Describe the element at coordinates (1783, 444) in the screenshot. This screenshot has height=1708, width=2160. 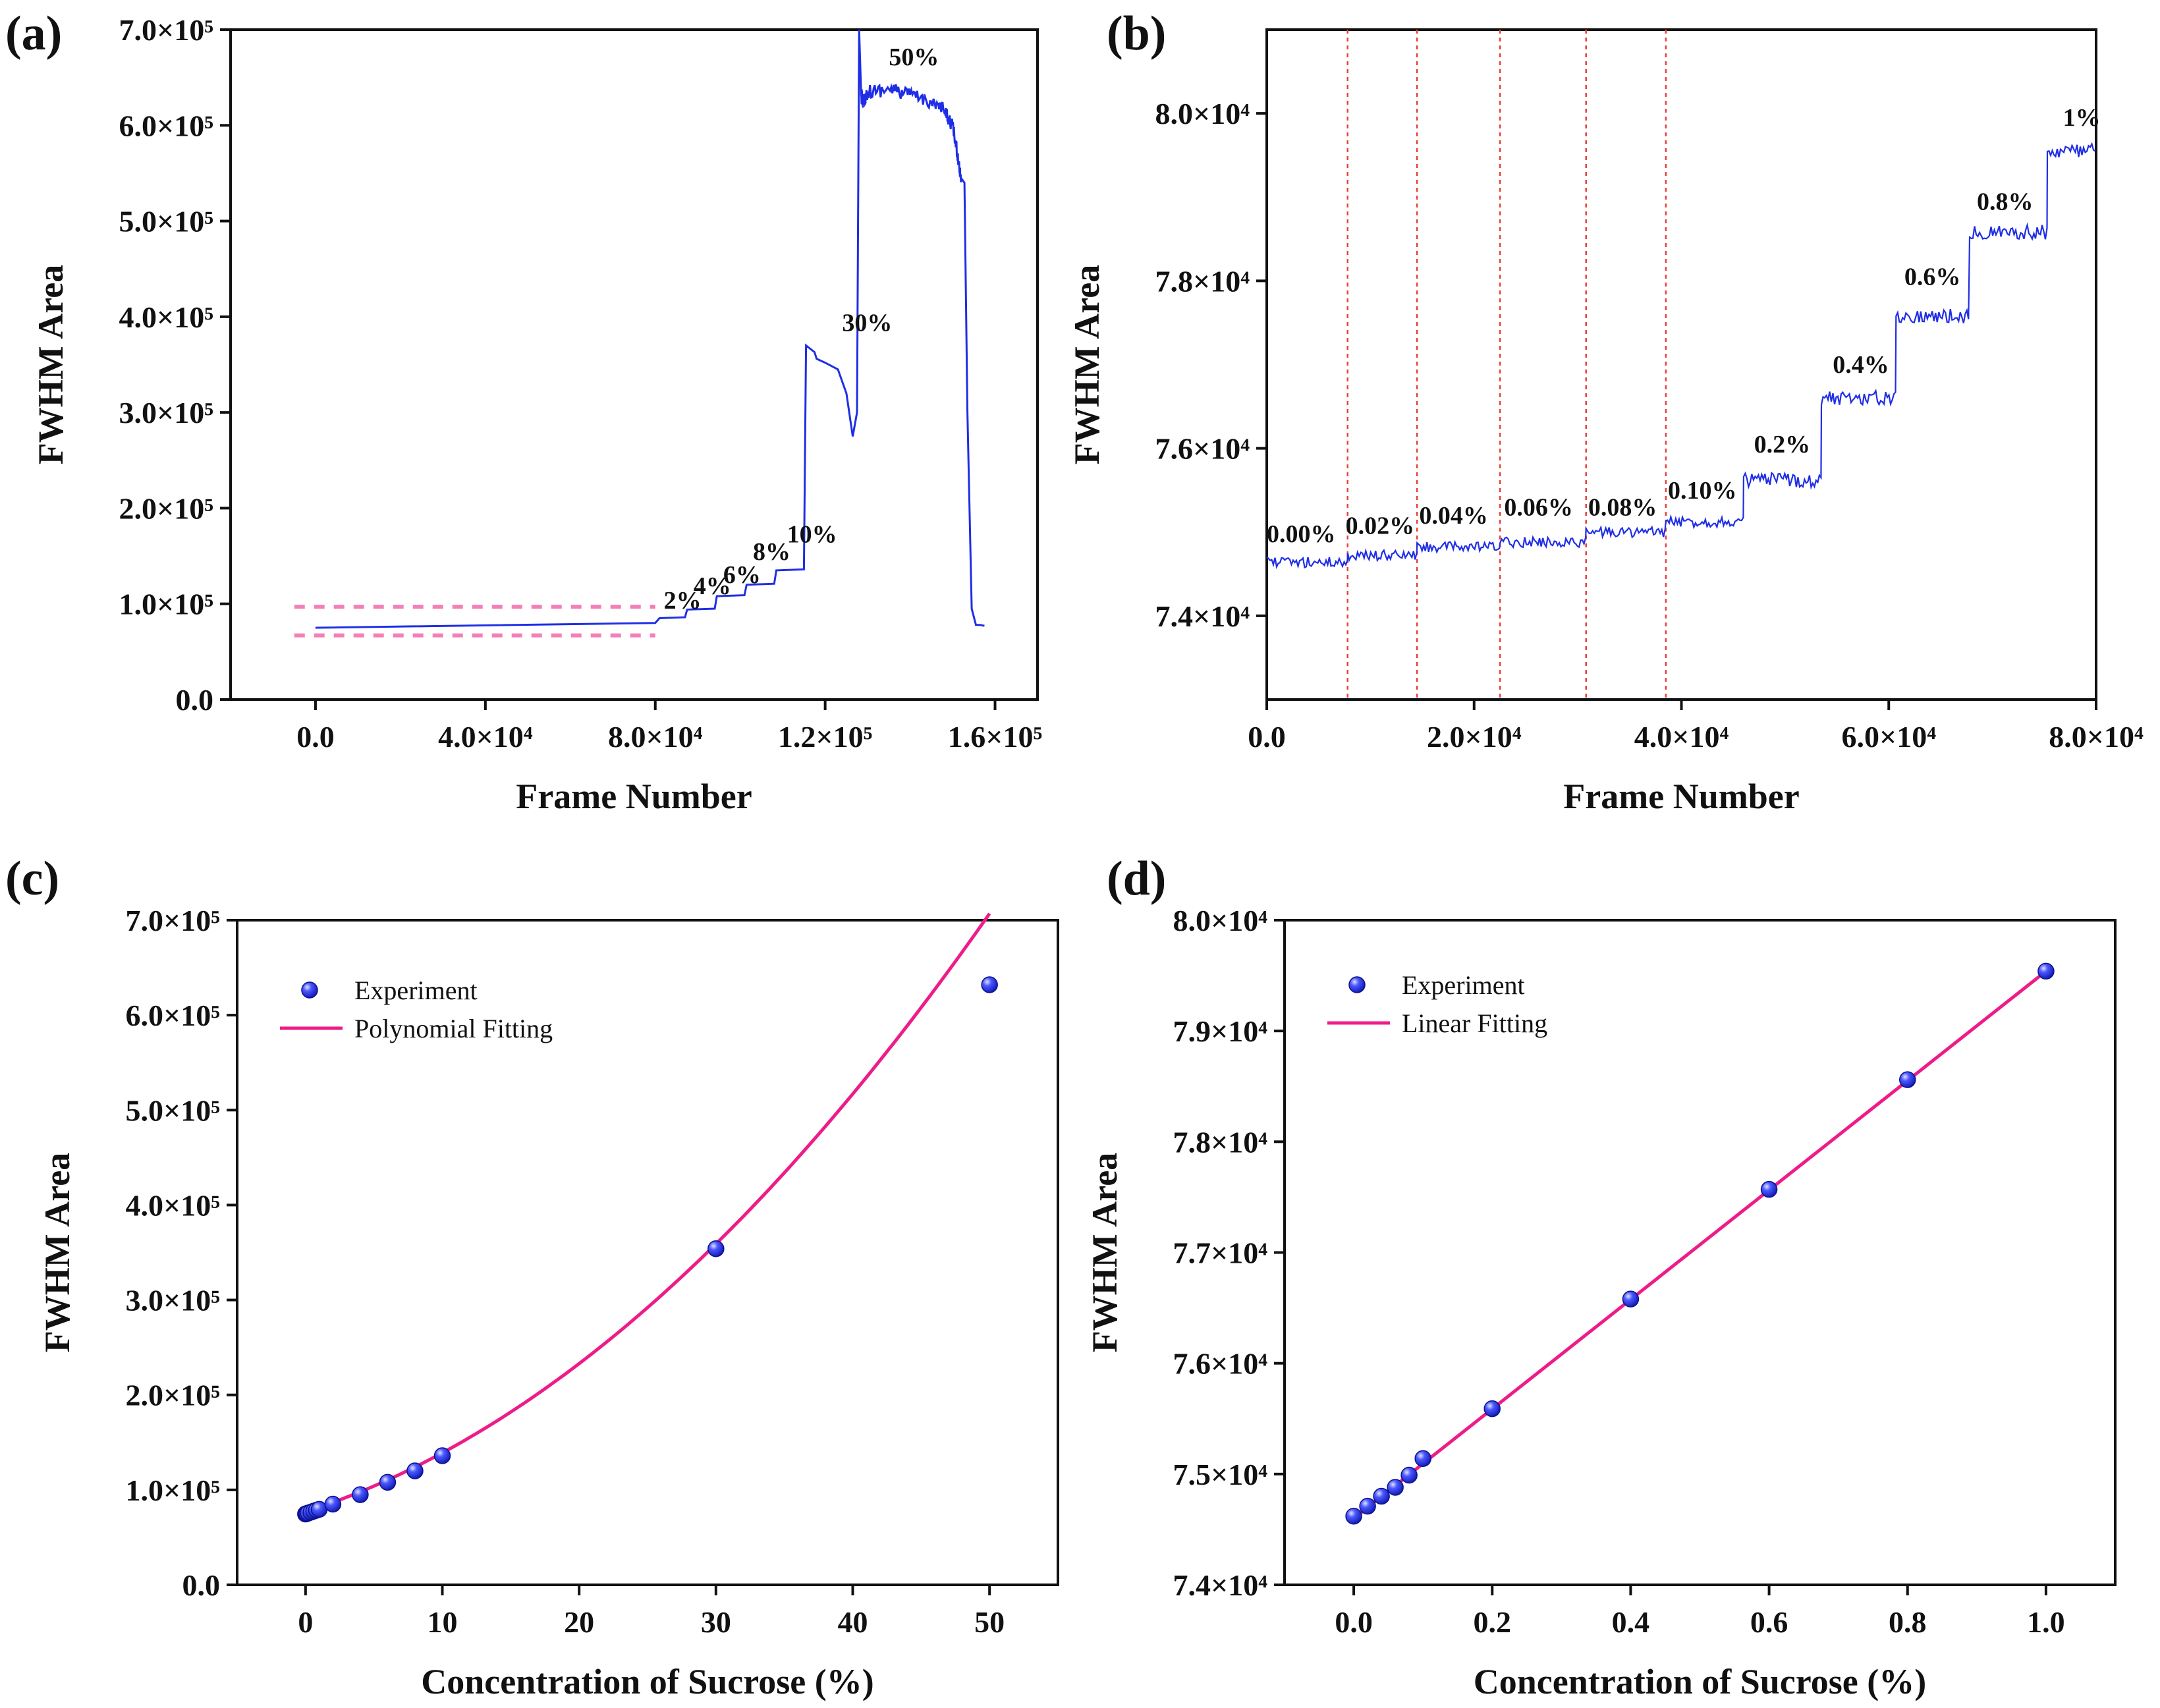
I see `annotation-label: 0.2%` at that location.